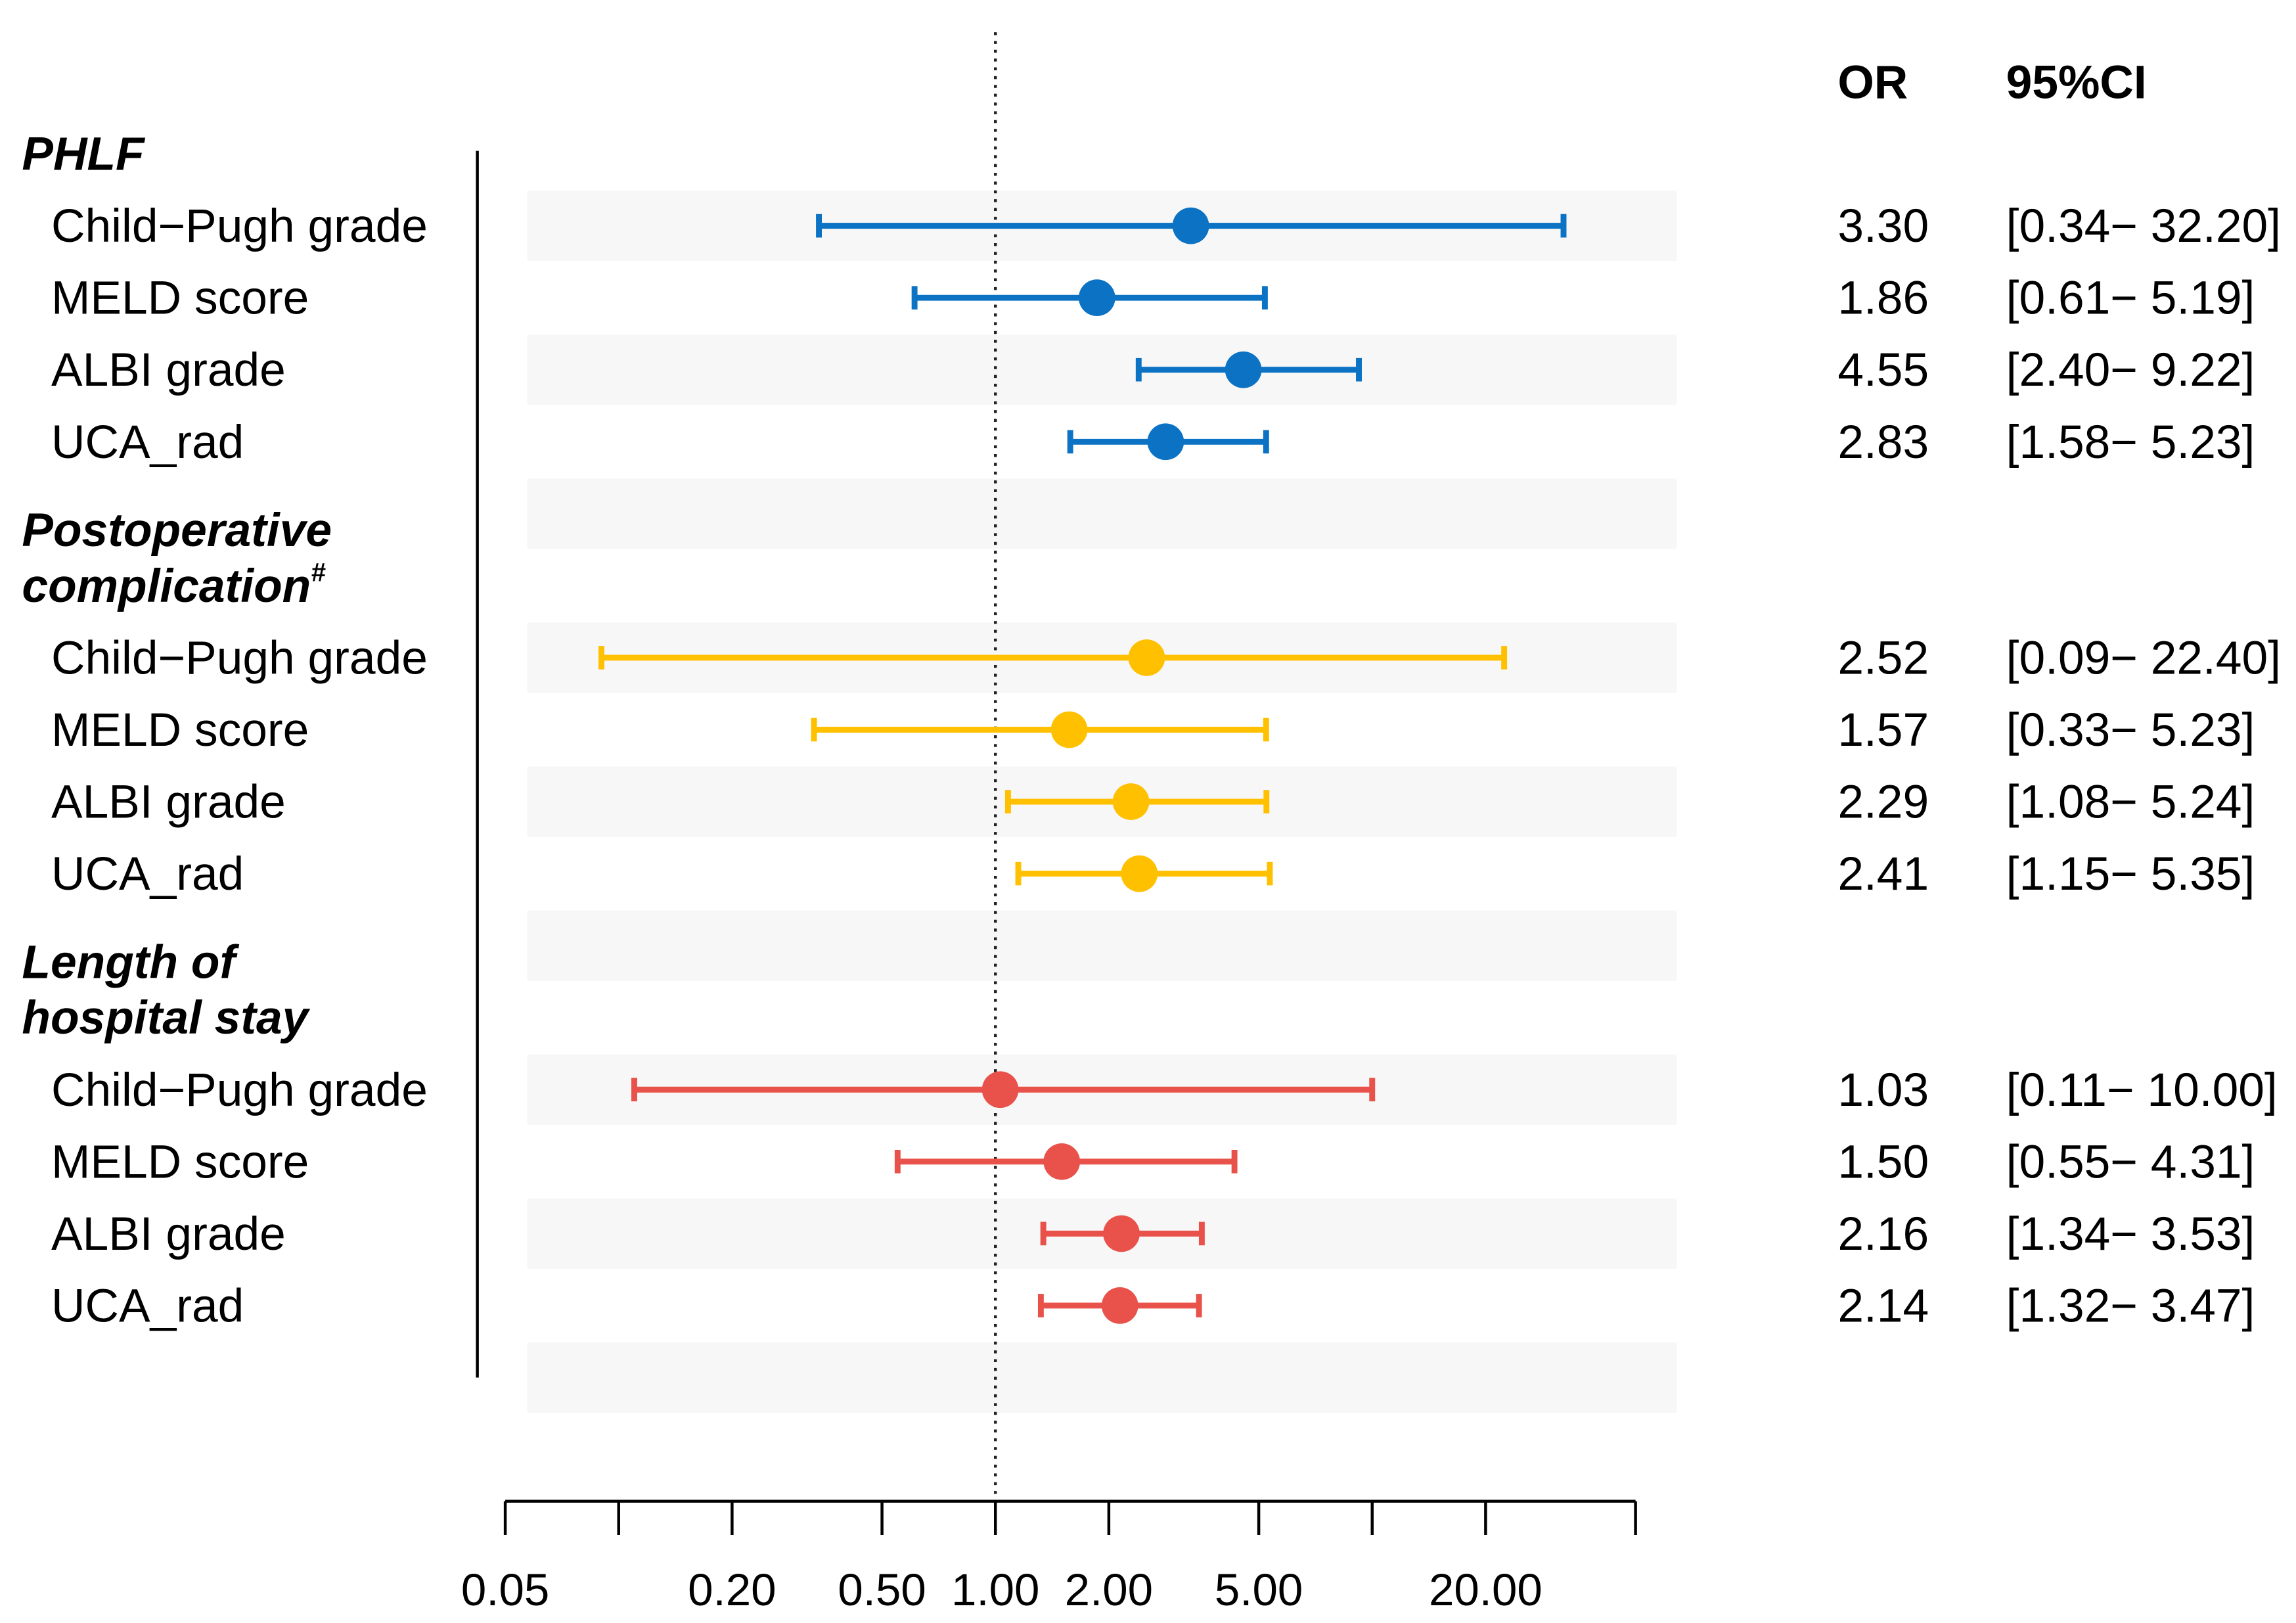 This screenshot has width=2296, height=1623. I want to click on x-axis-tick-label: 5.00, so click(1259, 1589).